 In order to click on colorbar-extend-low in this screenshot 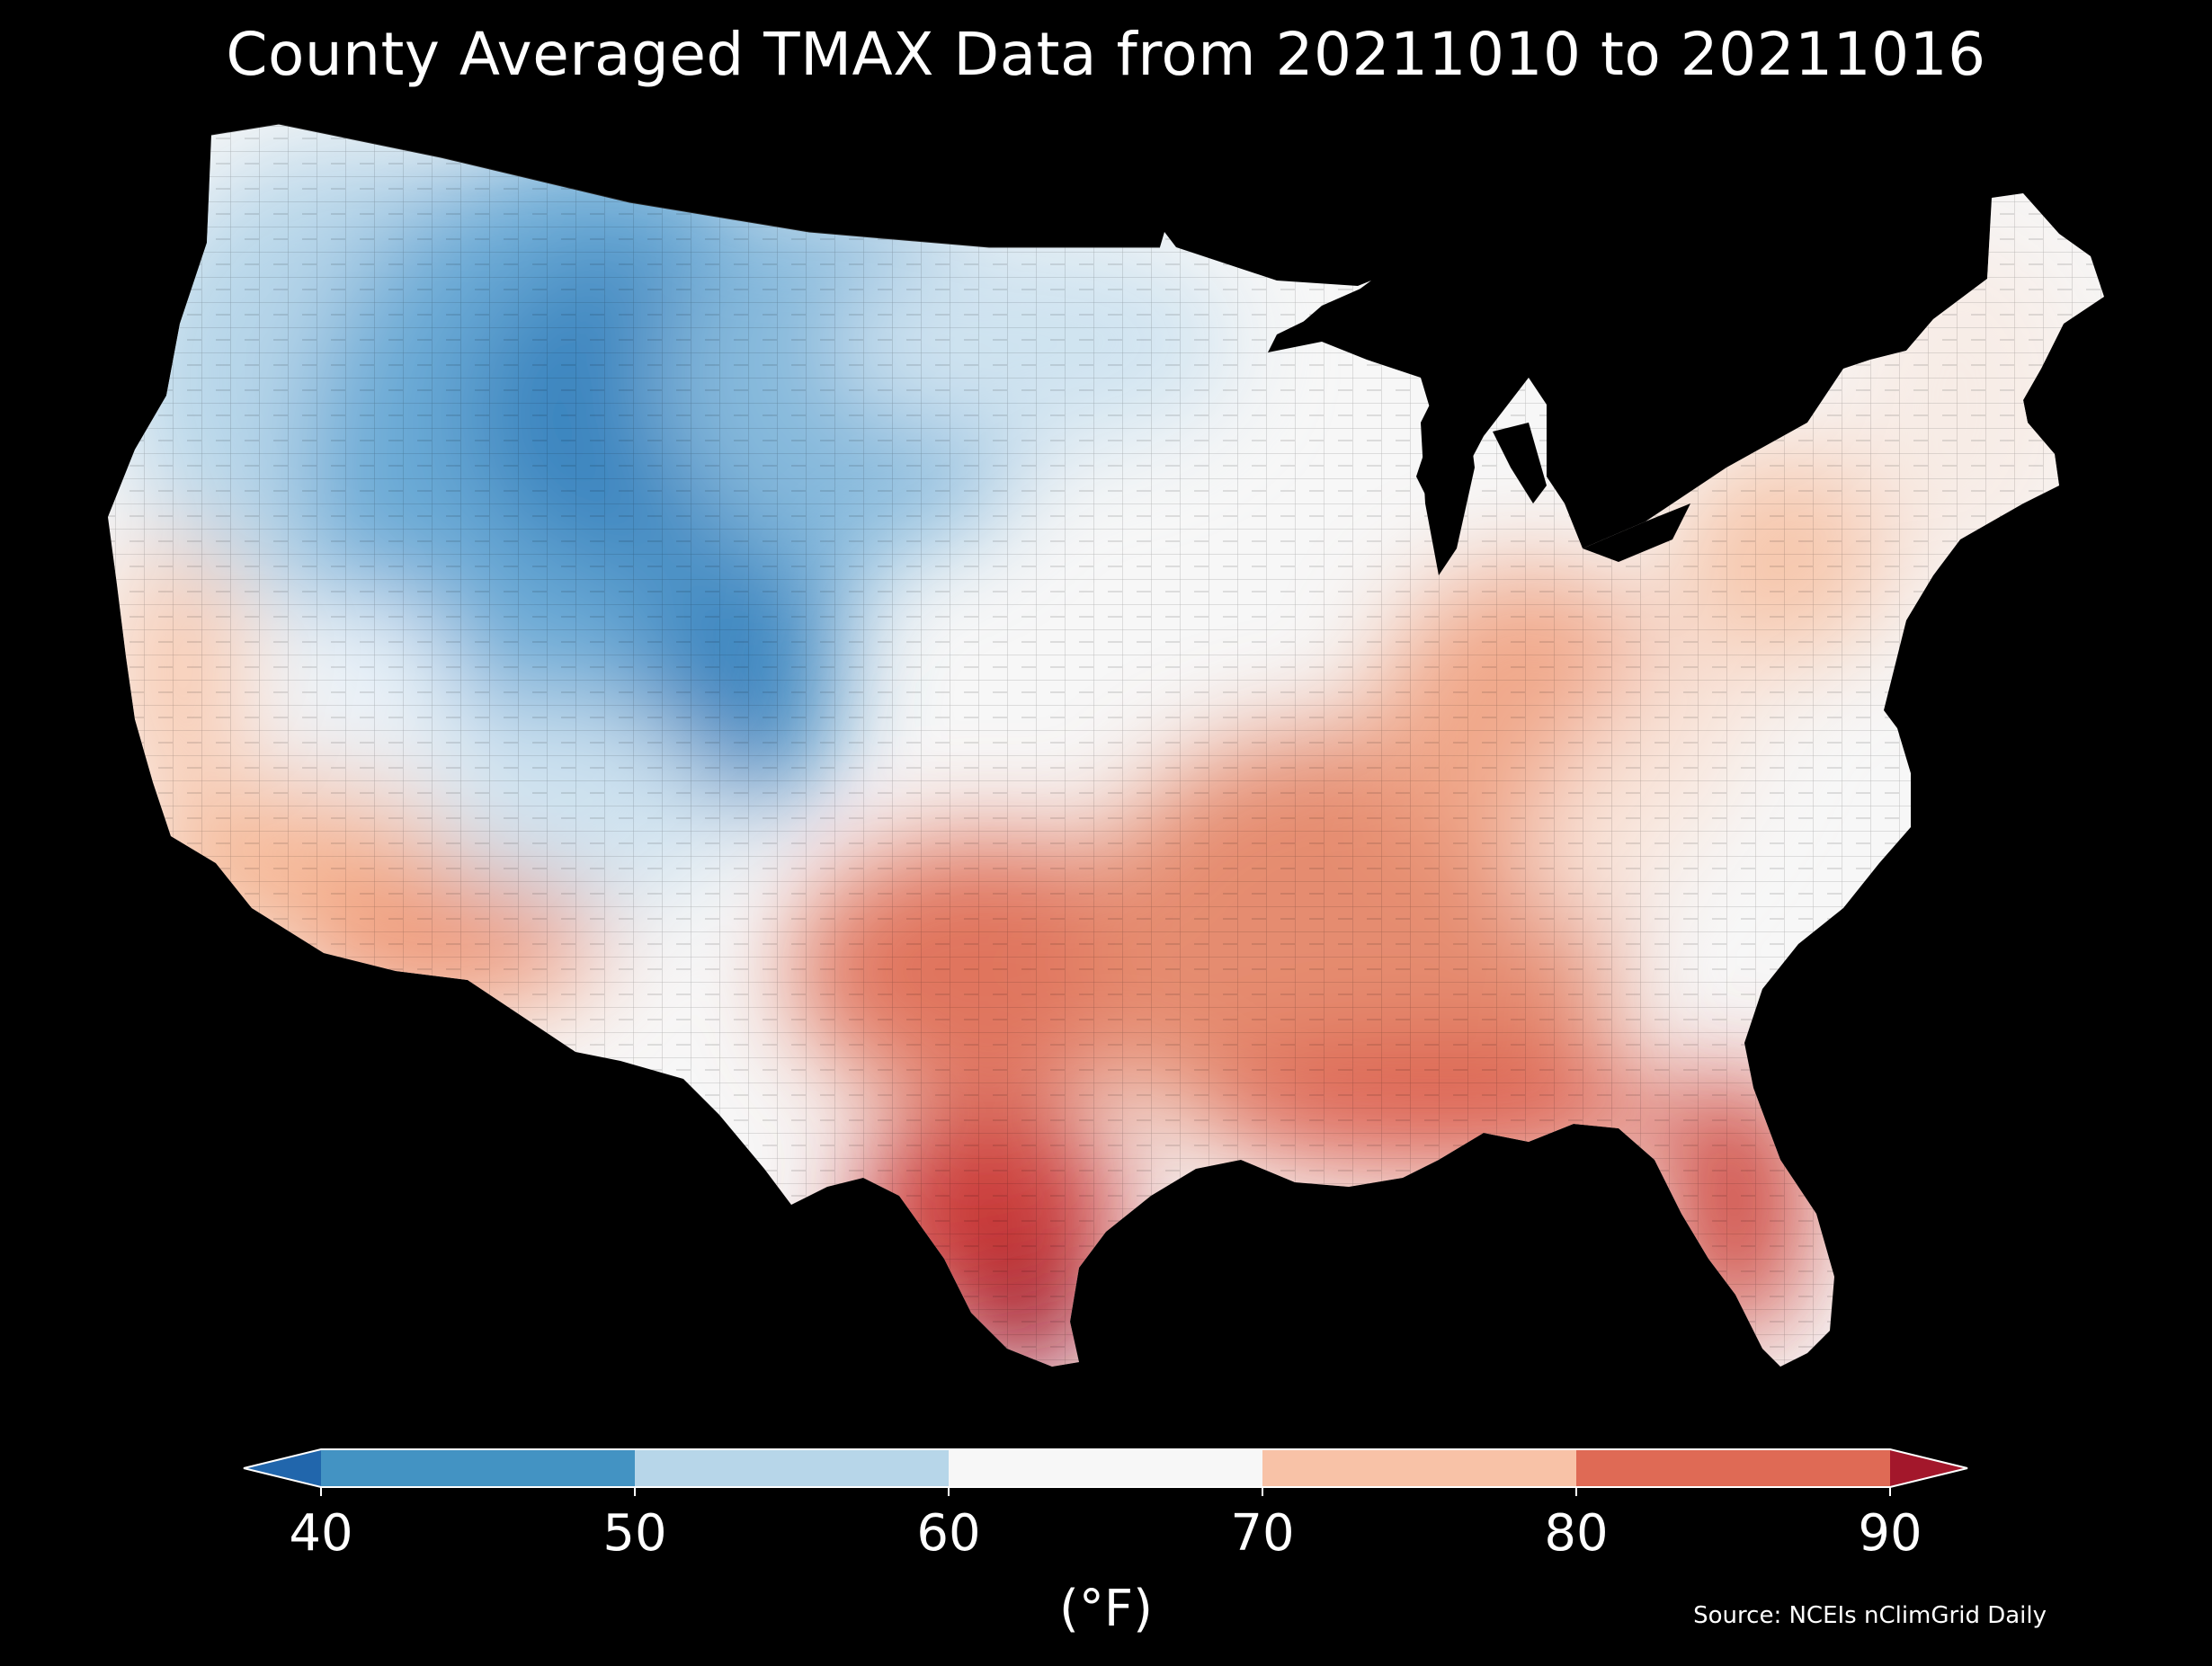, I will do `click(282, 1468)`.